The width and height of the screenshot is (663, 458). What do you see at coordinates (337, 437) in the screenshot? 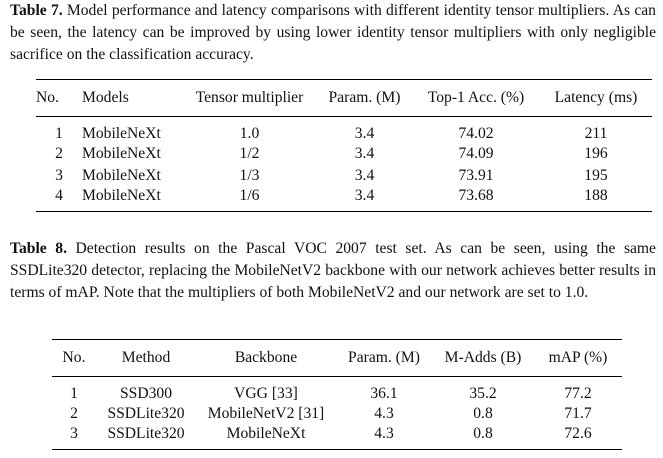
I see `table-row: 3 SSDLite320 MobileNeXt 4.3 0.8 72.6` at bounding box center [337, 437].